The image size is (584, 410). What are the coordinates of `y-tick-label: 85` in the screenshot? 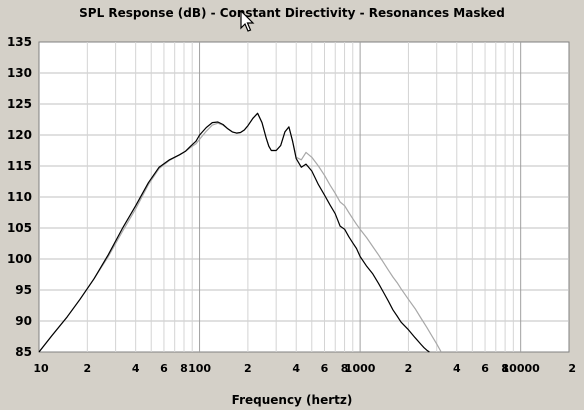 It's located at (23, 352).